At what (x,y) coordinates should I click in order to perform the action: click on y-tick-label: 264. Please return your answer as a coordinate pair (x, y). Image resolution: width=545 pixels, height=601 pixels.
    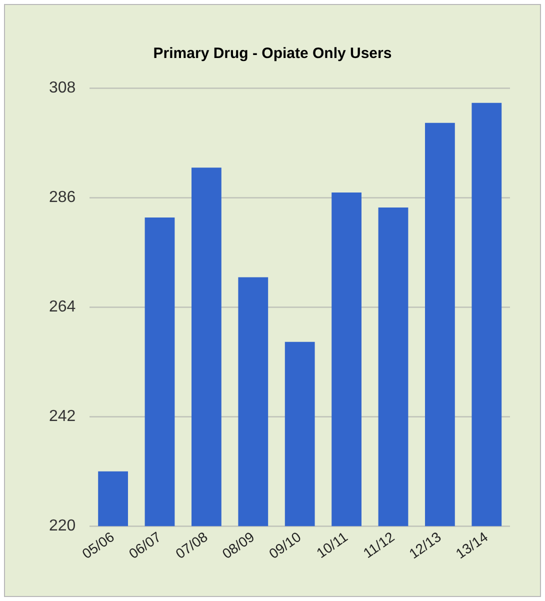
    Looking at the image, I should click on (62, 307).